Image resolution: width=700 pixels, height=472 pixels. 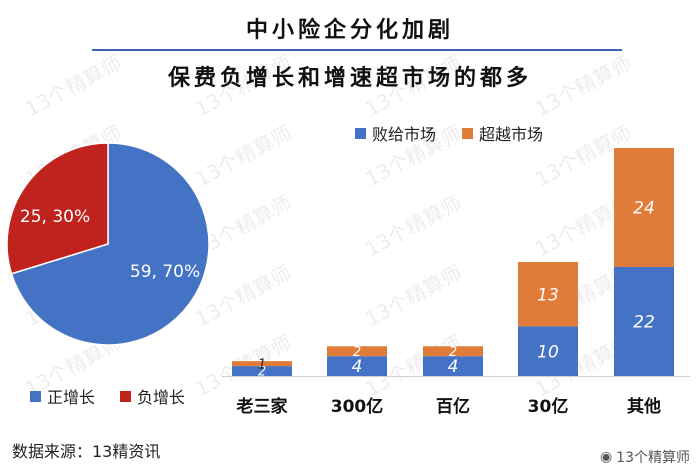 What do you see at coordinates (453, 406) in the screenshot?
I see `x-tick-label: 百亿` at bounding box center [453, 406].